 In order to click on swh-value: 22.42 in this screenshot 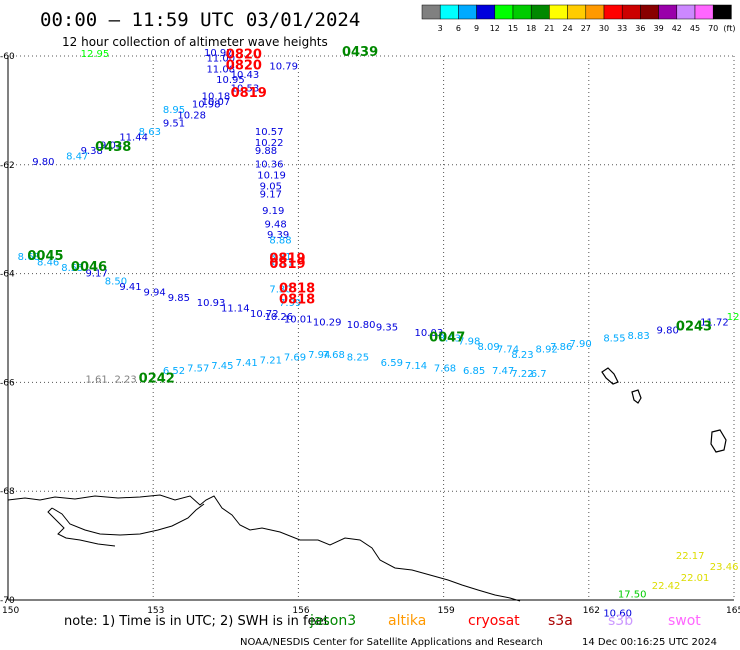, I will do `click(666, 586)`.